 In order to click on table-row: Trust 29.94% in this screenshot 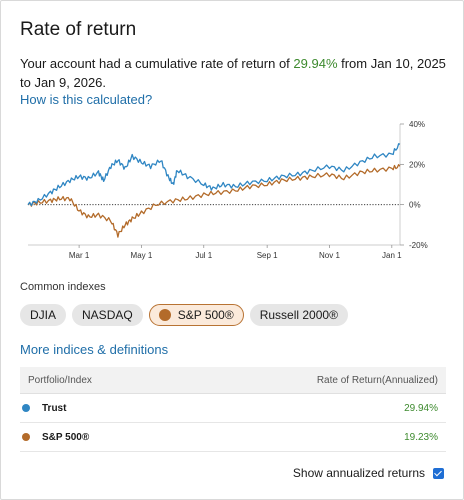, I will do `click(233, 408)`.